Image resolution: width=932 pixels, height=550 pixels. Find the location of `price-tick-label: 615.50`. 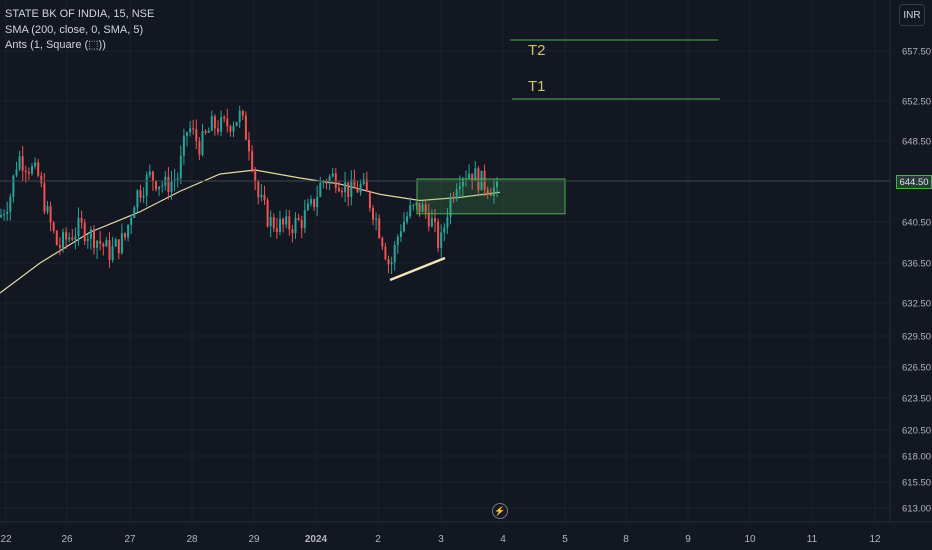

price-tick-label: 615.50 is located at coordinates (916, 483).